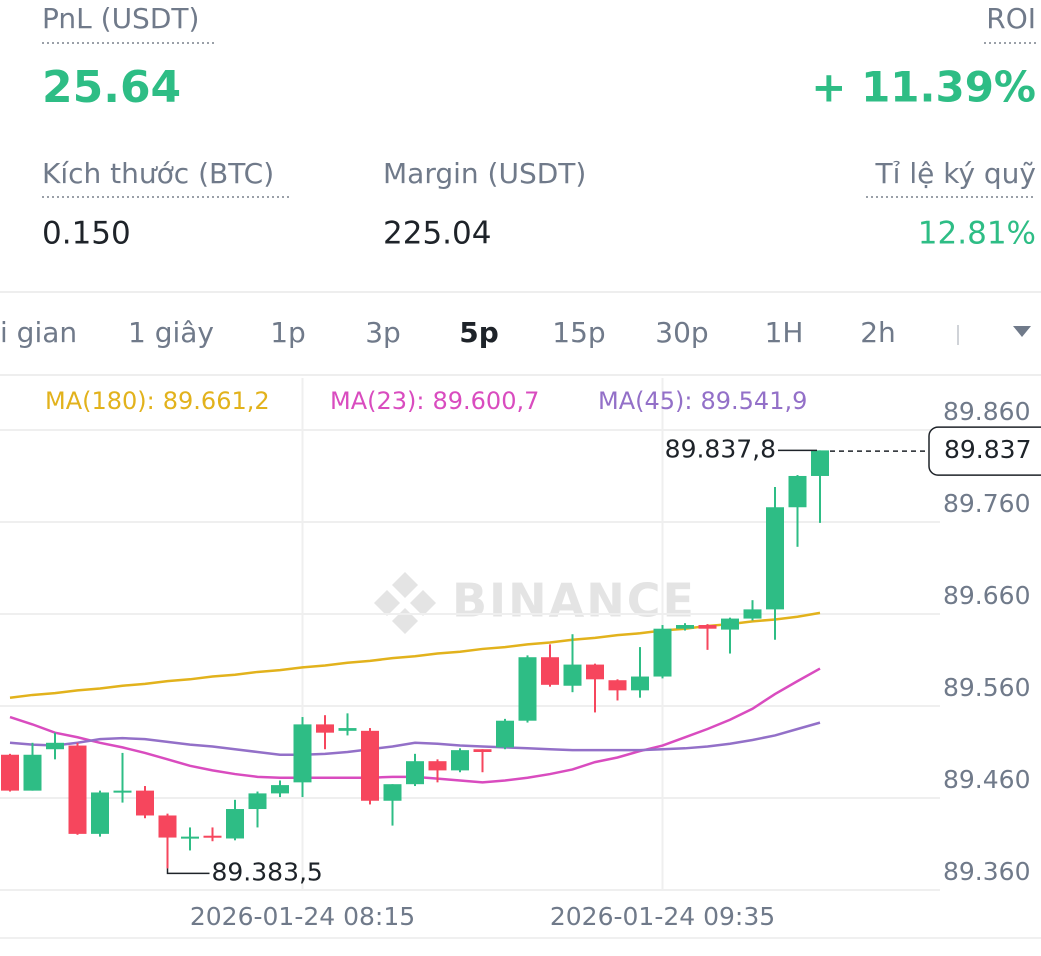 The height and width of the screenshot is (956, 1041). Describe the element at coordinates (645, 401) in the screenshot. I see `legend-name: MA(45):` at that location.